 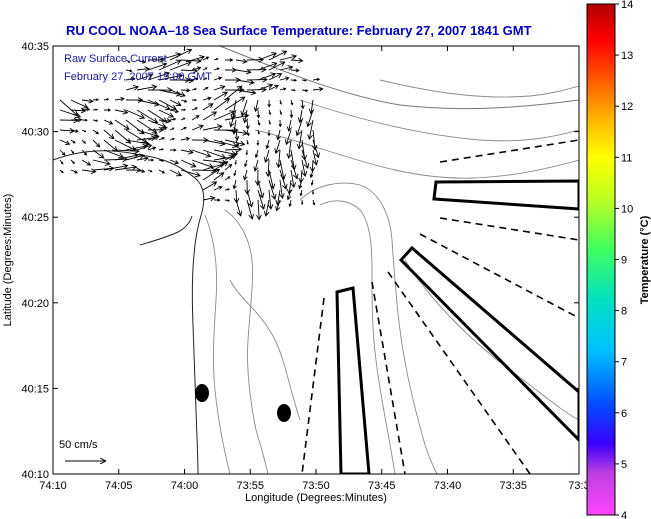 What do you see at coordinates (78, 445) in the screenshot?
I see `scale-label: 50 cm/s` at bounding box center [78, 445].